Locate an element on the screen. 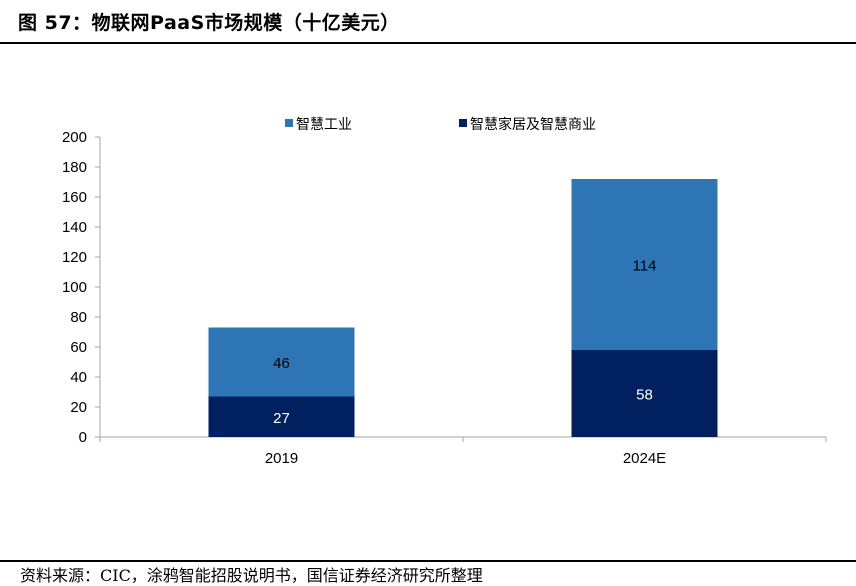 The width and height of the screenshot is (856, 586). y-tick-label: 140 is located at coordinates (74, 227).